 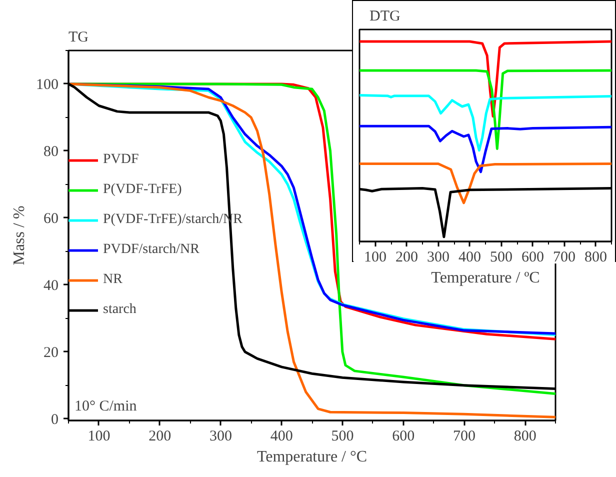 What do you see at coordinates (51, 286) in the screenshot?
I see `y-tick-label: 40` at bounding box center [51, 286].